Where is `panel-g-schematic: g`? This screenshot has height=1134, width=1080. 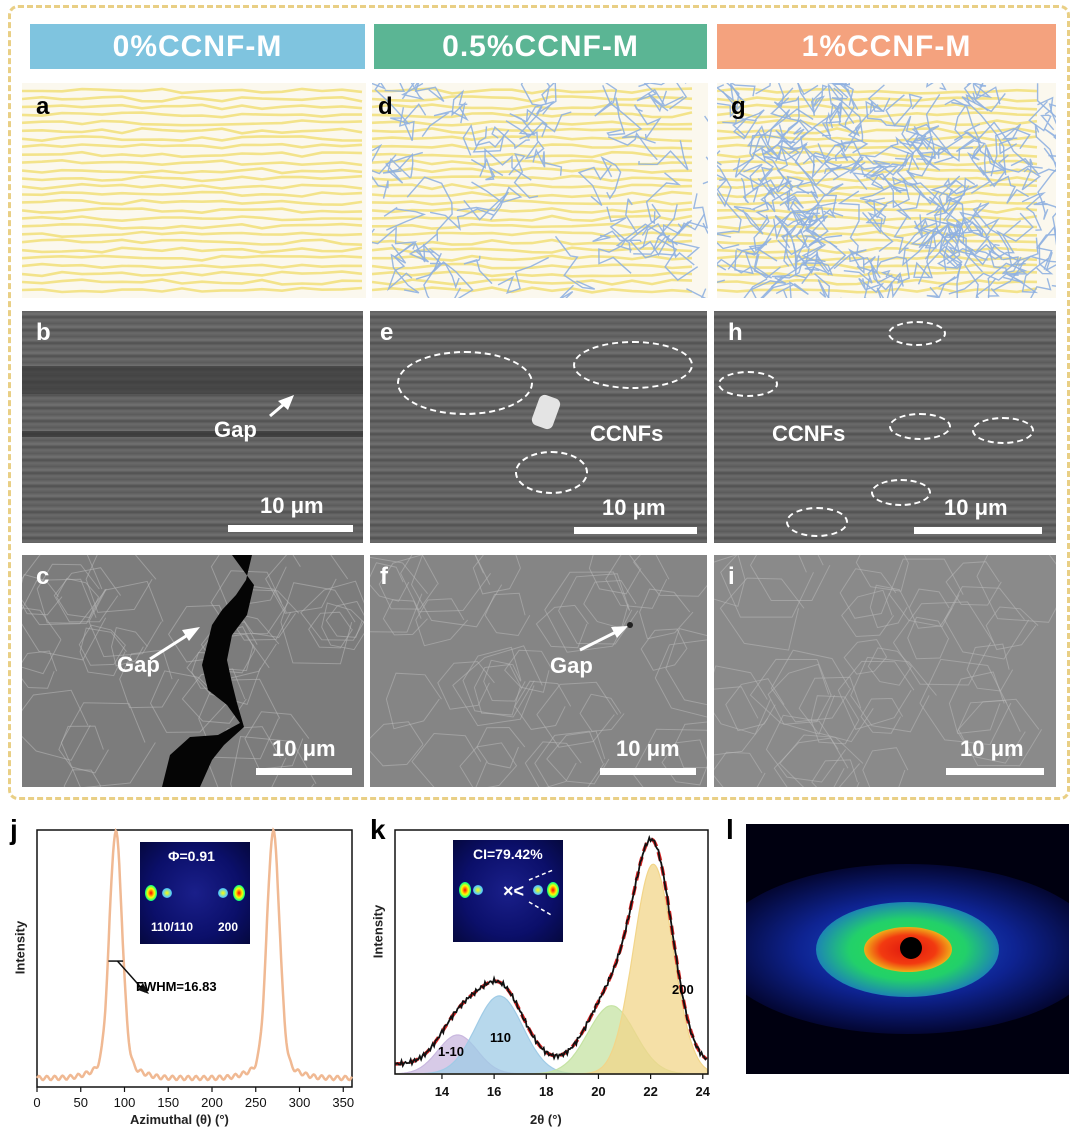 panel-g-schematic: g is located at coordinates (886, 190).